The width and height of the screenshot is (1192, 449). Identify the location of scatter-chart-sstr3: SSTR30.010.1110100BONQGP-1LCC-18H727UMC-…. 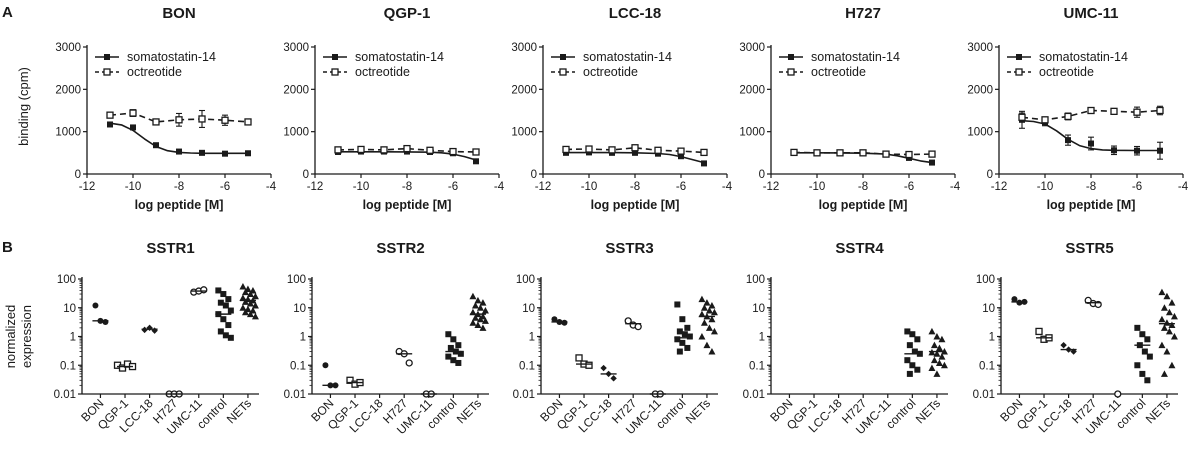
(615, 338).